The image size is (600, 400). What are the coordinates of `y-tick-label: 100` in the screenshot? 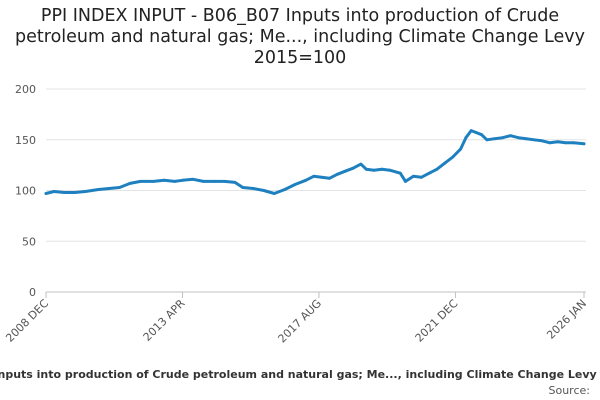 It's located at (25, 191).